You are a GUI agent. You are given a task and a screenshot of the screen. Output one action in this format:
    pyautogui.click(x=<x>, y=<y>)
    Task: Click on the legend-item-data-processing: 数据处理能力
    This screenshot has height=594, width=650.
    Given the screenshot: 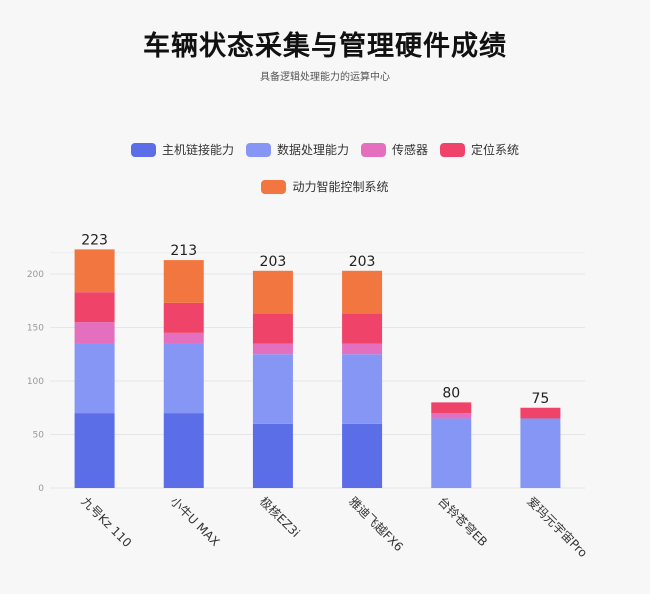 What is the action you would take?
    pyautogui.click(x=297, y=149)
    